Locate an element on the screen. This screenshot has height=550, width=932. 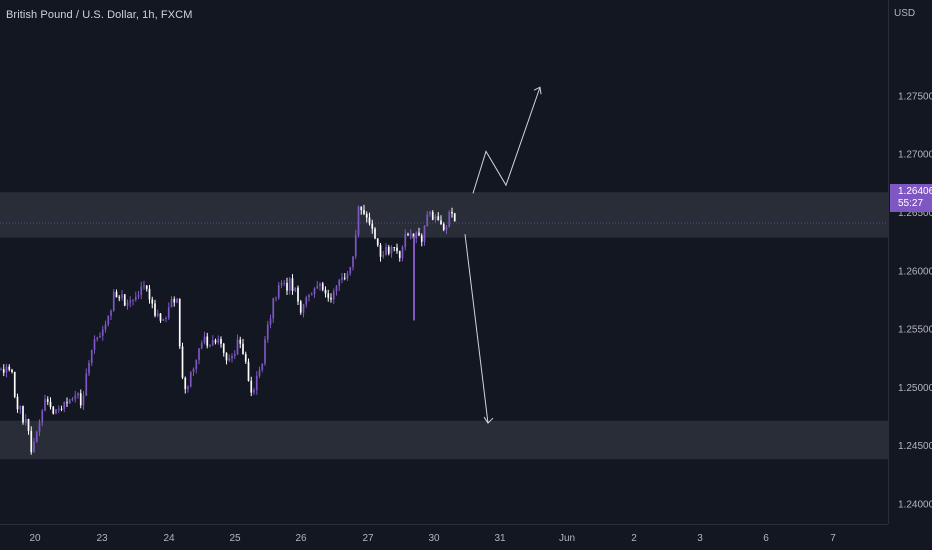
price-tick-label: 1.26000 is located at coordinates (915, 271).